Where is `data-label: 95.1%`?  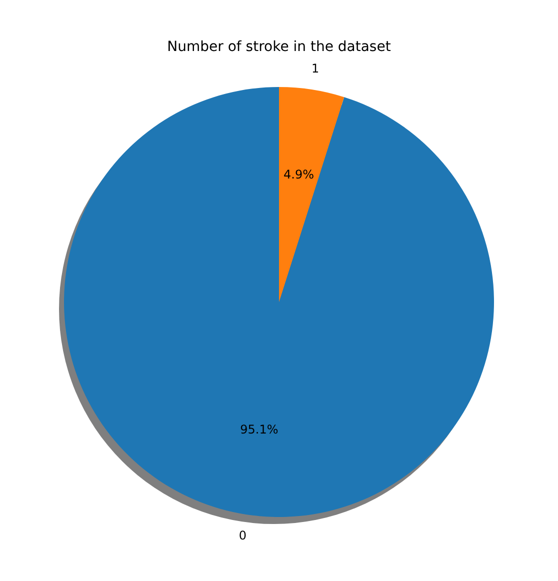 data-label: 95.1% is located at coordinates (259, 429).